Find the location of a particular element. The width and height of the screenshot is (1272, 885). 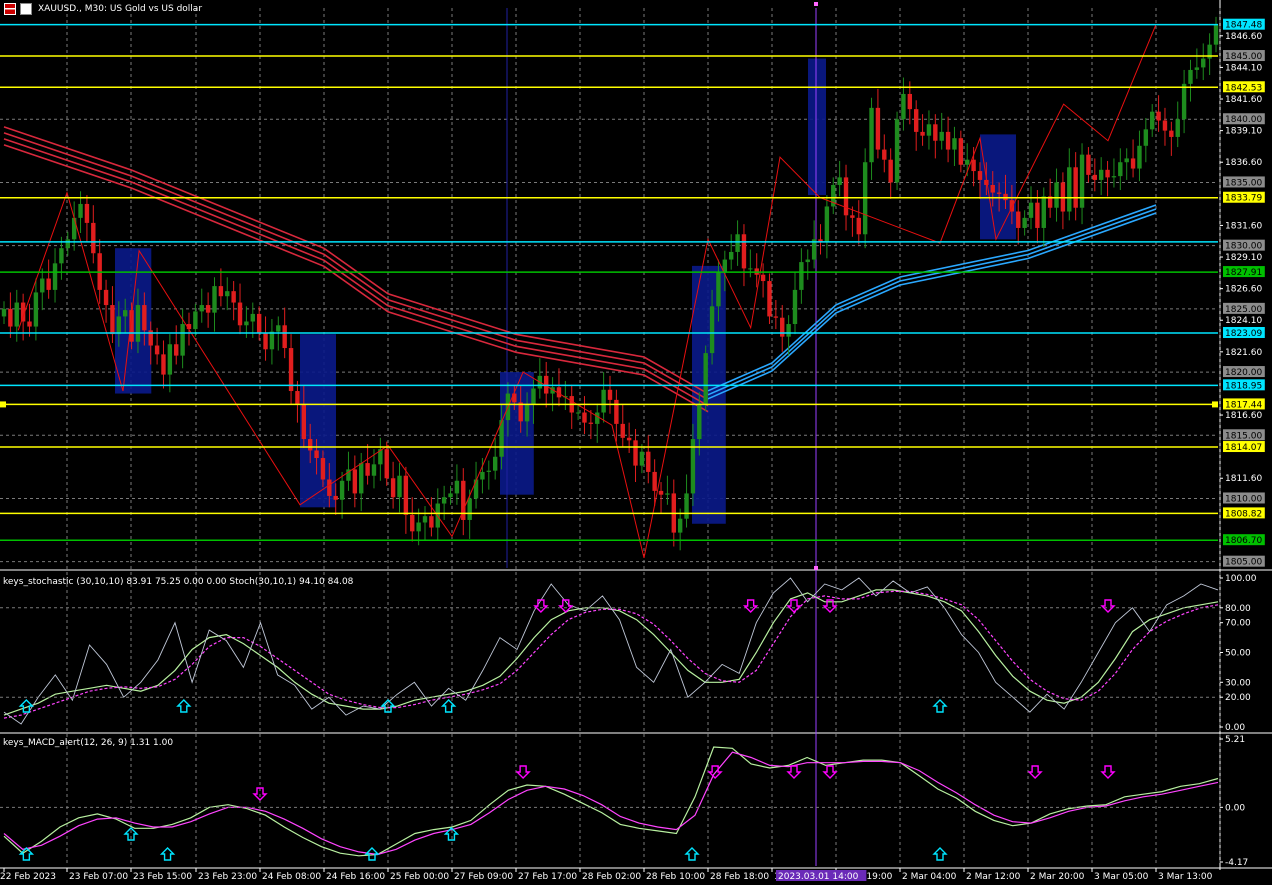

x-tick-label-group: 25 Feb 00:00 is located at coordinates (419, 877).